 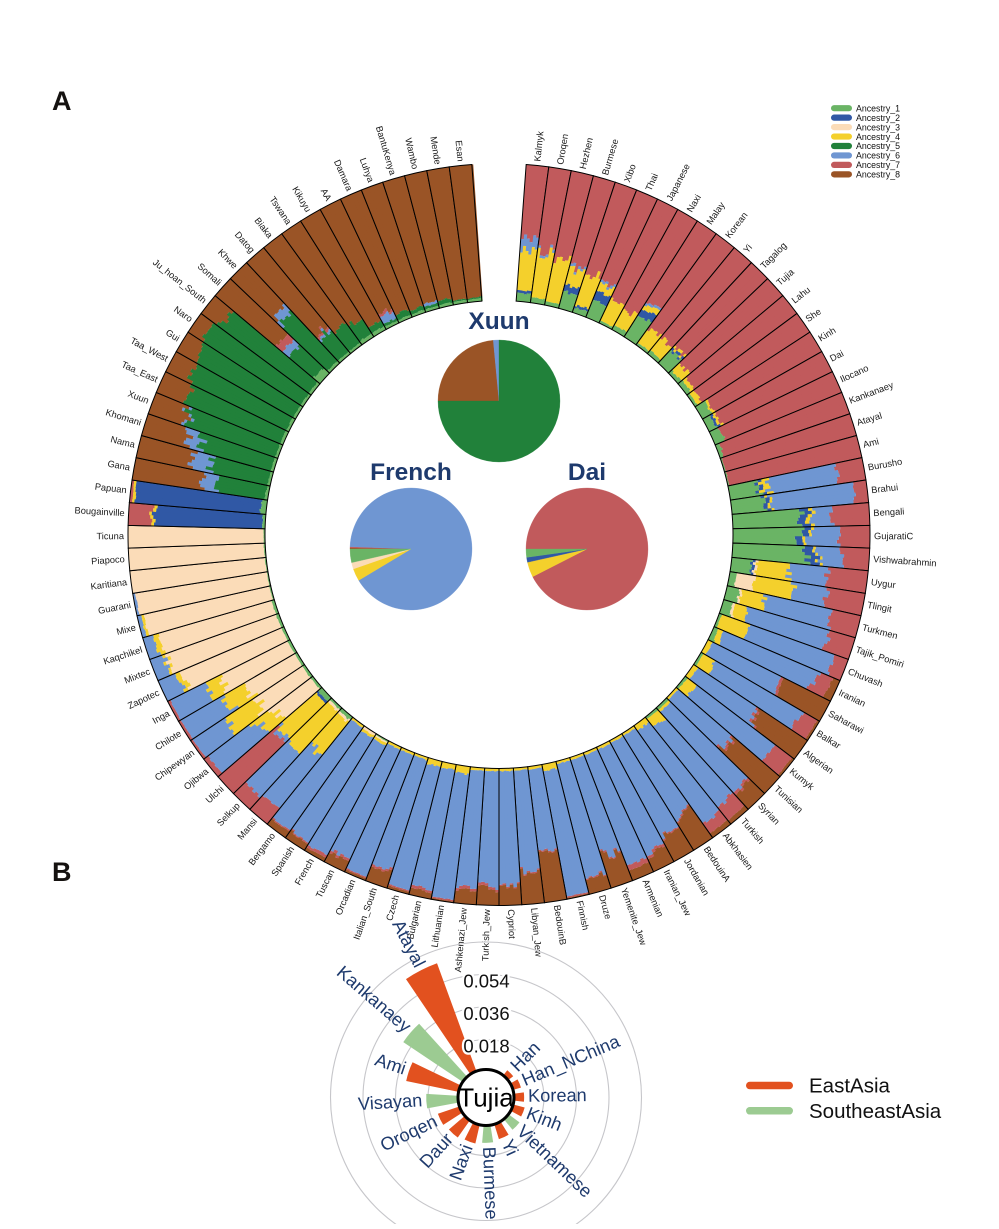 I want to click on population-label: Esan, so click(x=459, y=151).